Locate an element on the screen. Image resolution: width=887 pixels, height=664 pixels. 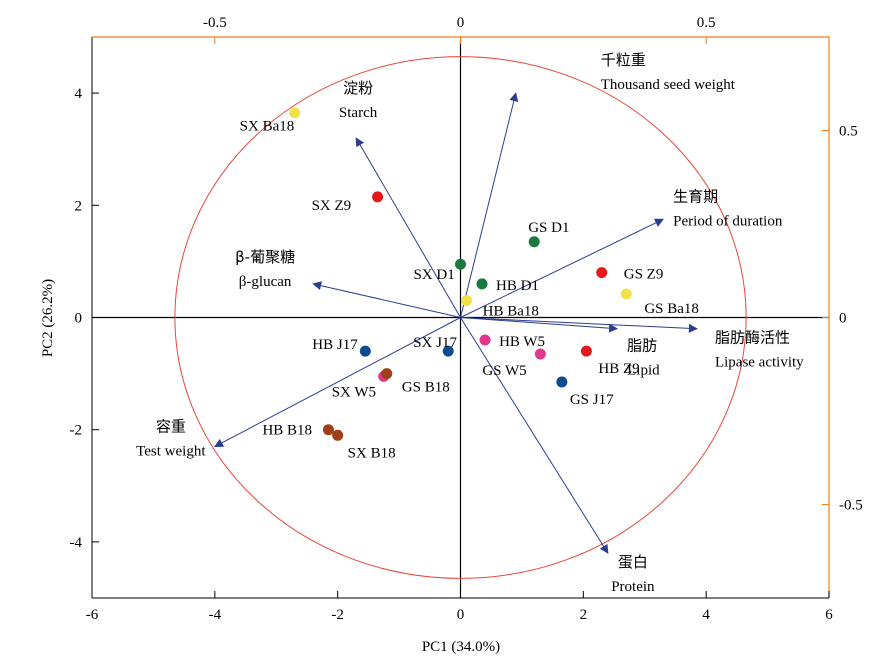
data-point-label: SX Z9 is located at coordinates (332, 206).